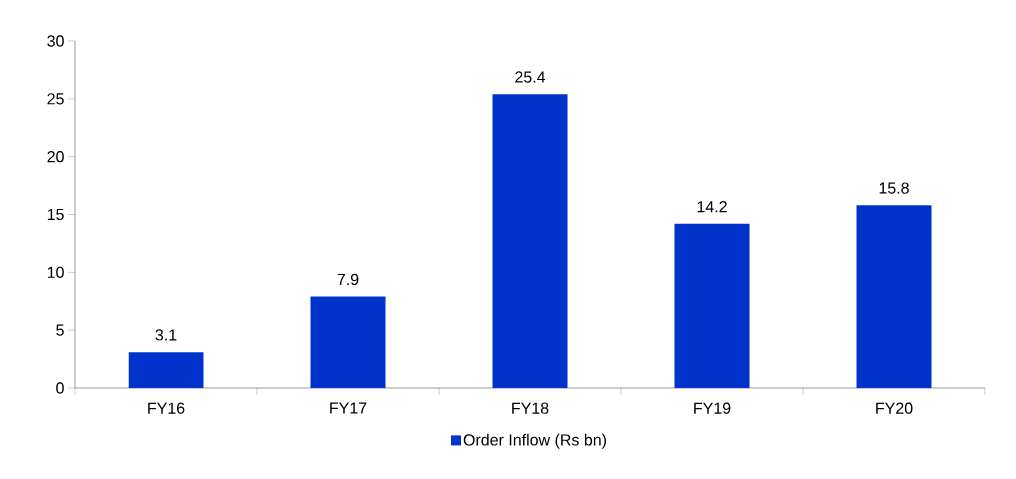  What do you see at coordinates (60, 388) in the screenshot?
I see `y-tick-label: 0` at bounding box center [60, 388].